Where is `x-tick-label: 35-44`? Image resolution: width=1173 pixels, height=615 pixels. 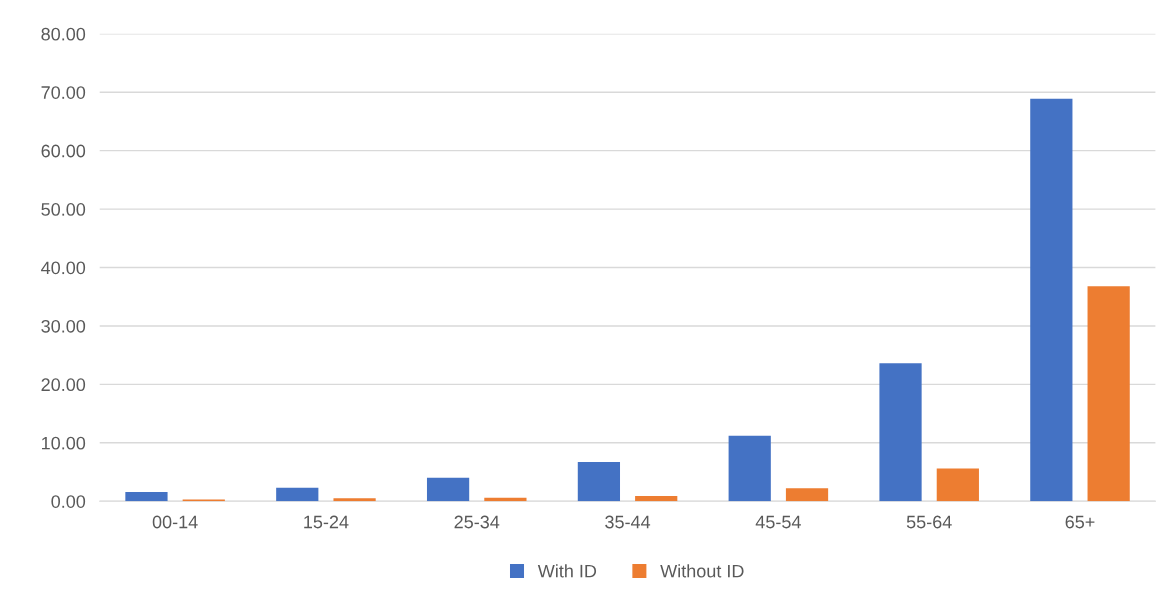 x-tick-label: 35-44 is located at coordinates (628, 522).